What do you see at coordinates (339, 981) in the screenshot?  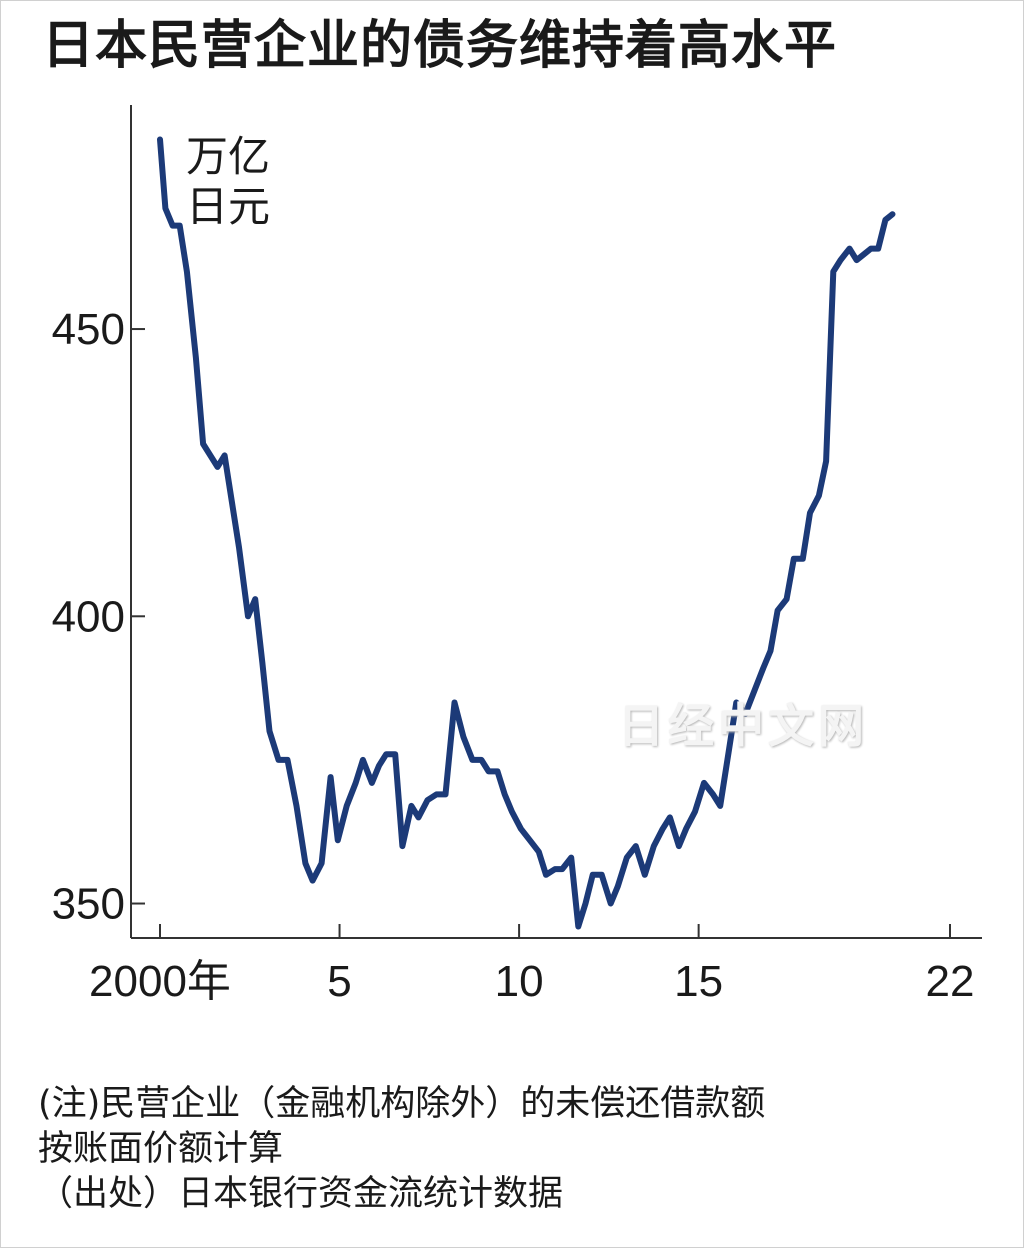 I see `x-tick-label-5: 5` at bounding box center [339, 981].